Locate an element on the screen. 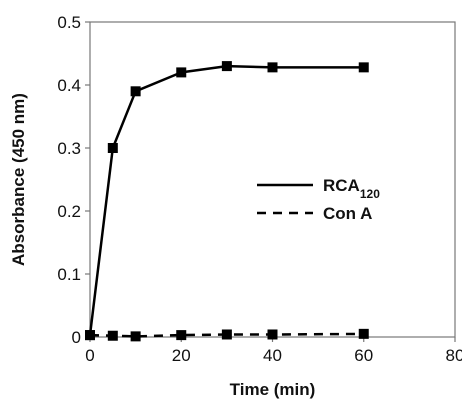 The height and width of the screenshot is (403, 462). y-tick-label: 0.4 is located at coordinates (69, 85).